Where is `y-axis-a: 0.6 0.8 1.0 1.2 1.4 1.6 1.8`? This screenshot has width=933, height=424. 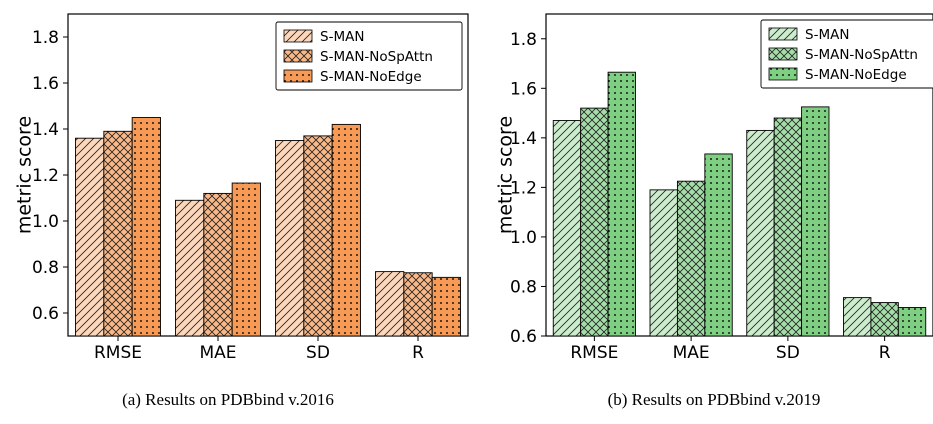 y-axis-a: 0.6 0.8 1.0 1.2 1.4 1.6 1.8 is located at coordinates (50, 176).